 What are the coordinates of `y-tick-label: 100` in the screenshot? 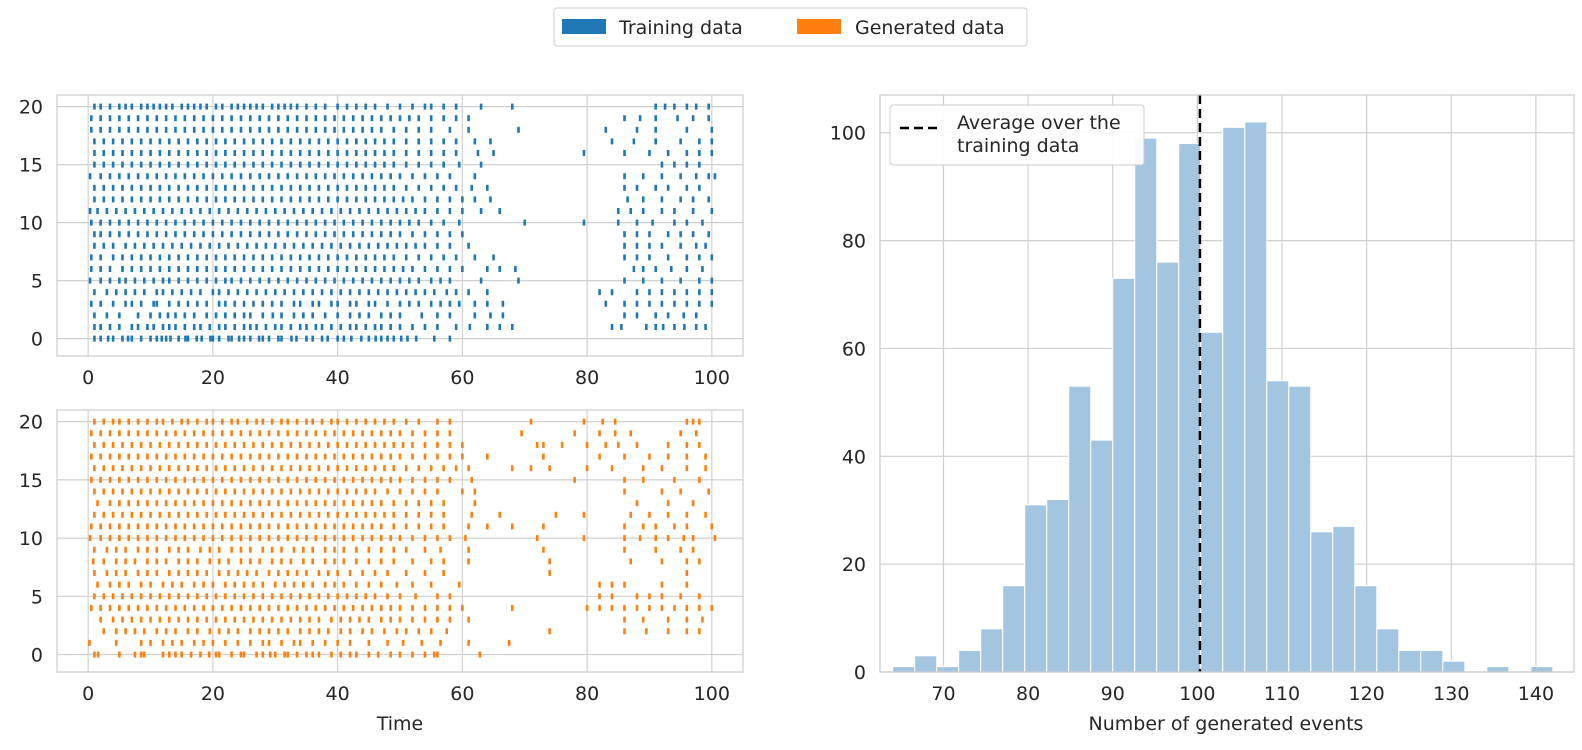 It's located at (848, 134).